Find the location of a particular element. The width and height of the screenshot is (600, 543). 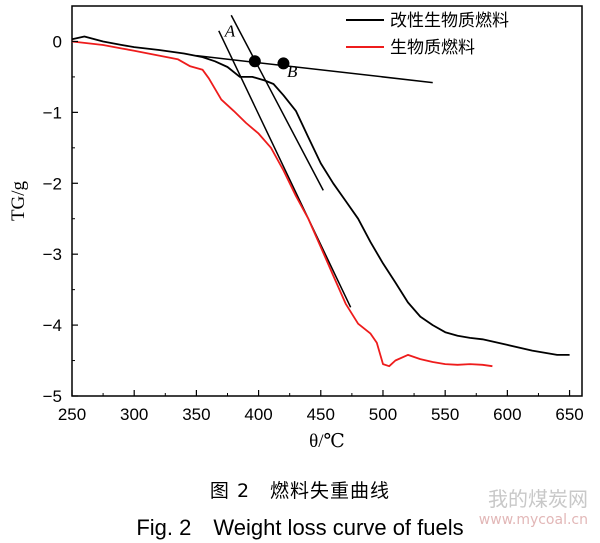

y-tick-label: −3 is located at coordinates (52, 254).